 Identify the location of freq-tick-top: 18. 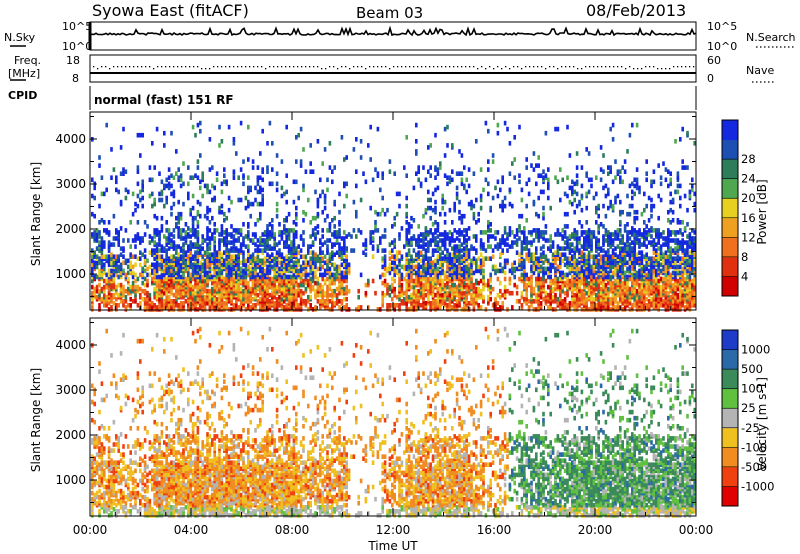
(73, 60).